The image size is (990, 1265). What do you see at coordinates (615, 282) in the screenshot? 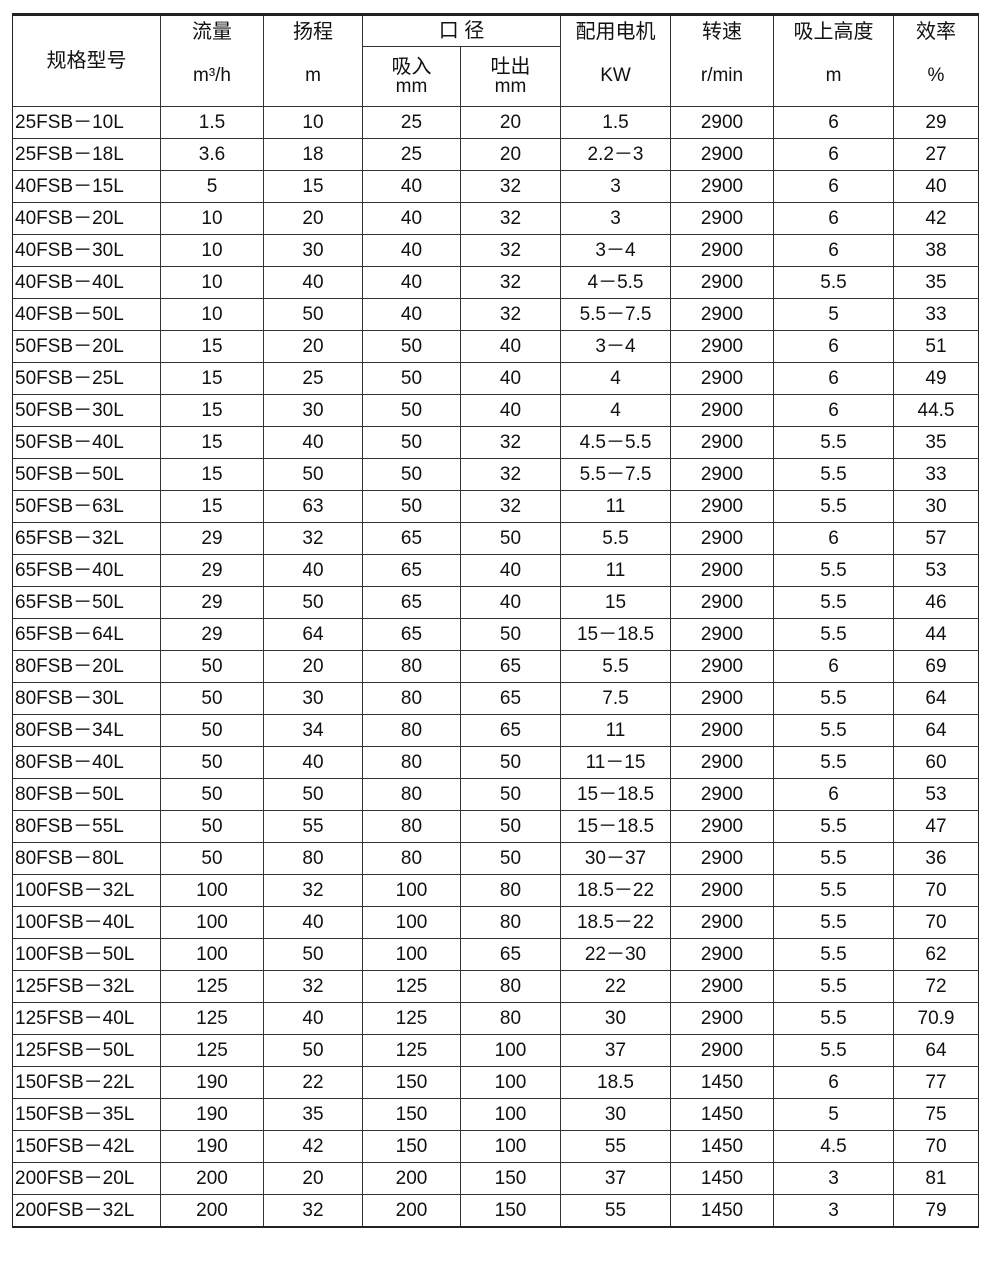
I see `cell-motor: 4－5.5` at bounding box center [615, 282].